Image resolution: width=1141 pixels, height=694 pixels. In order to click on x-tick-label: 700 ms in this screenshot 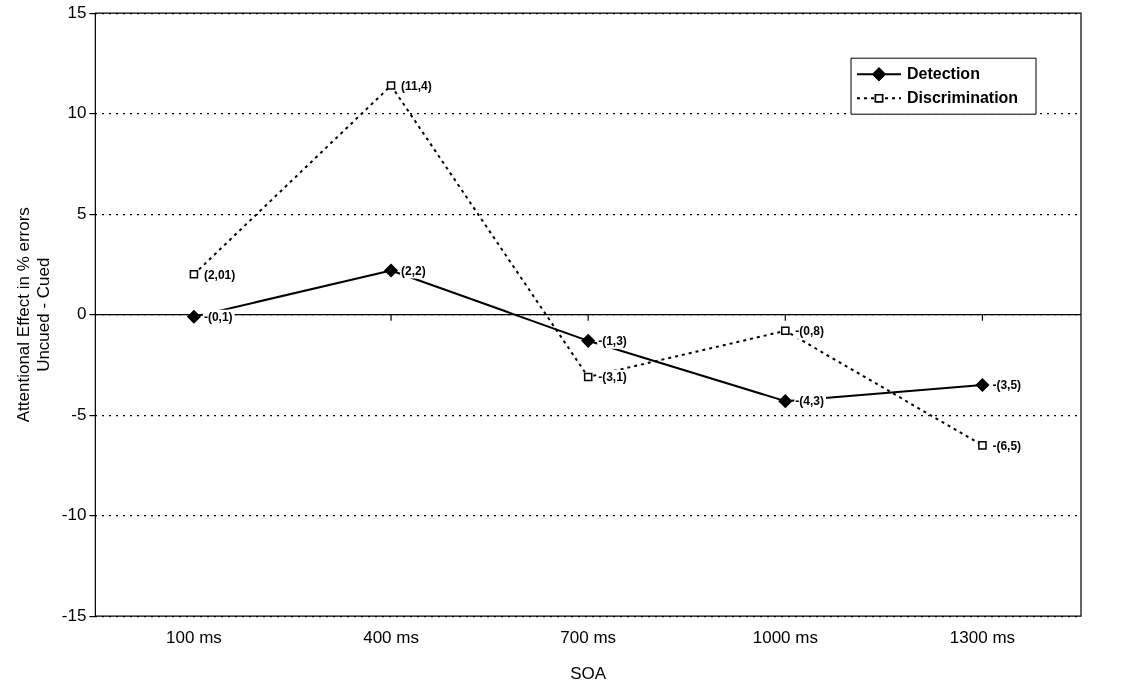, I will do `click(588, 638)`.